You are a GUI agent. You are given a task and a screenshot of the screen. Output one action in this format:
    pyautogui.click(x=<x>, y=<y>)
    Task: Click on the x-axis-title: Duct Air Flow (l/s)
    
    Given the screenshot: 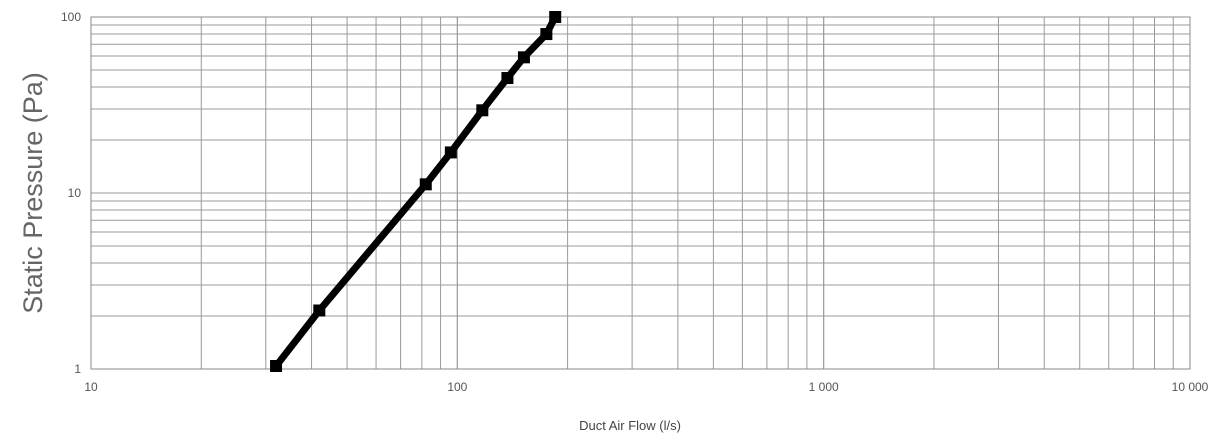 What is the action you would take?
    pyautogui.click(x=630, y=425)
    